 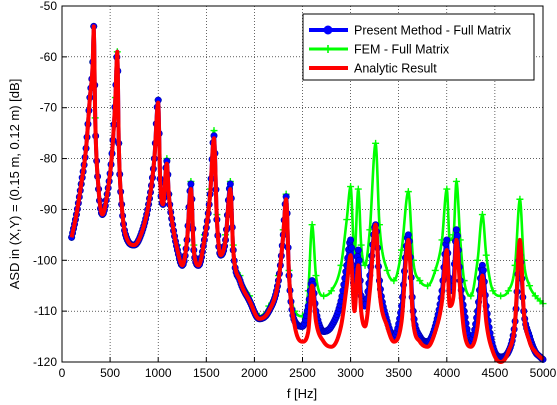 What do you see at coordinates (49, 108) in the screenshot?
I see `y-tick-label: -70` at bounding box center [49, 108].